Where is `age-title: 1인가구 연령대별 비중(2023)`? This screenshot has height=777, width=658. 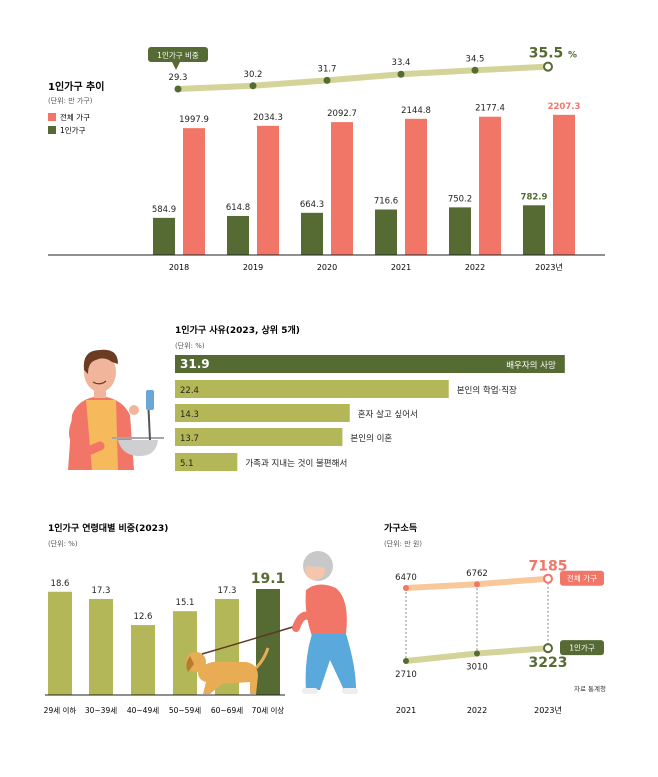
age-title: 1인가구 연령대별 비중(2023) is located at coordinates (108, 528).